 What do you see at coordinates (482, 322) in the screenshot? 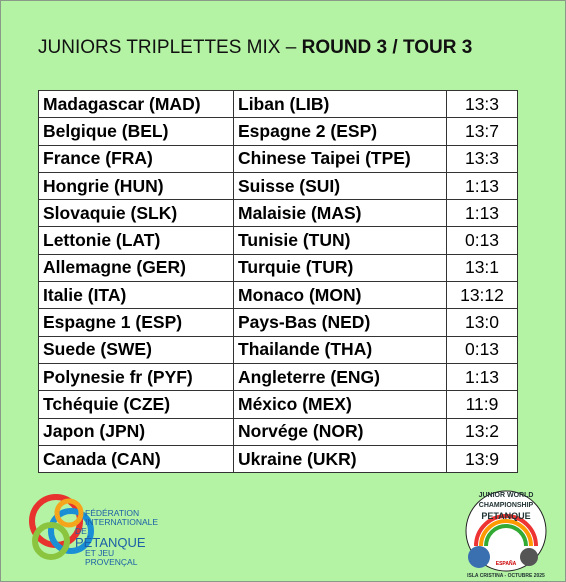
I see `score: 13:0` at bounding box center [482, 322].